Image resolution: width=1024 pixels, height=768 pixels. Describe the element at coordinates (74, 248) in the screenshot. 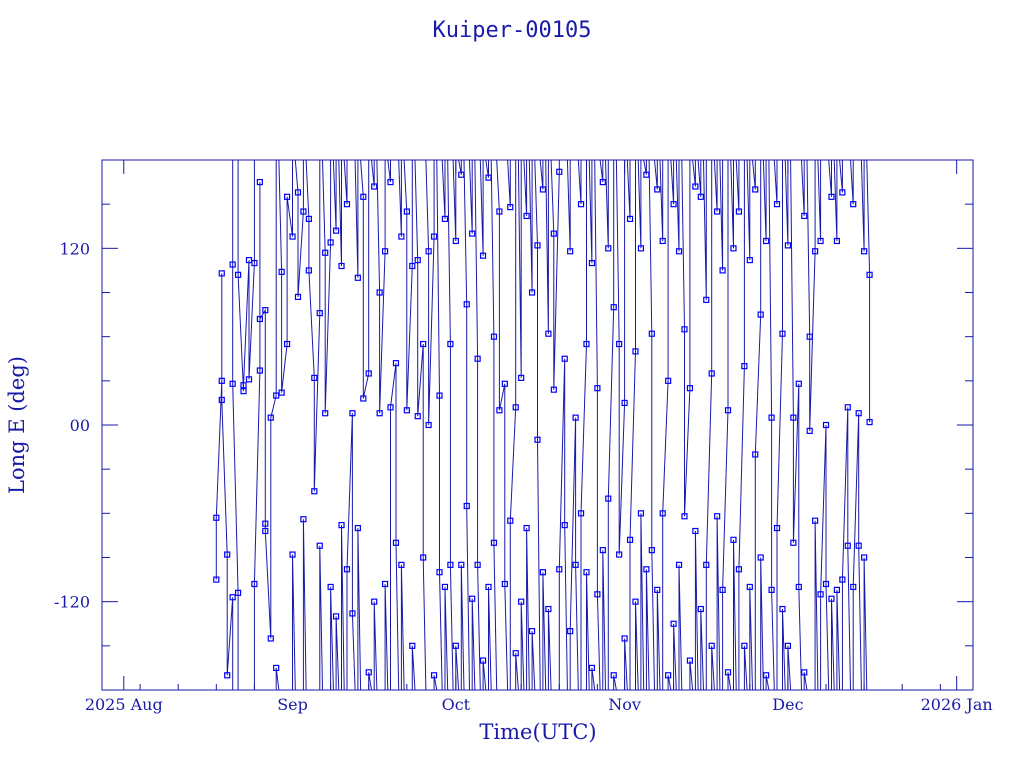

I see `y-tick-label: 120` at that location.